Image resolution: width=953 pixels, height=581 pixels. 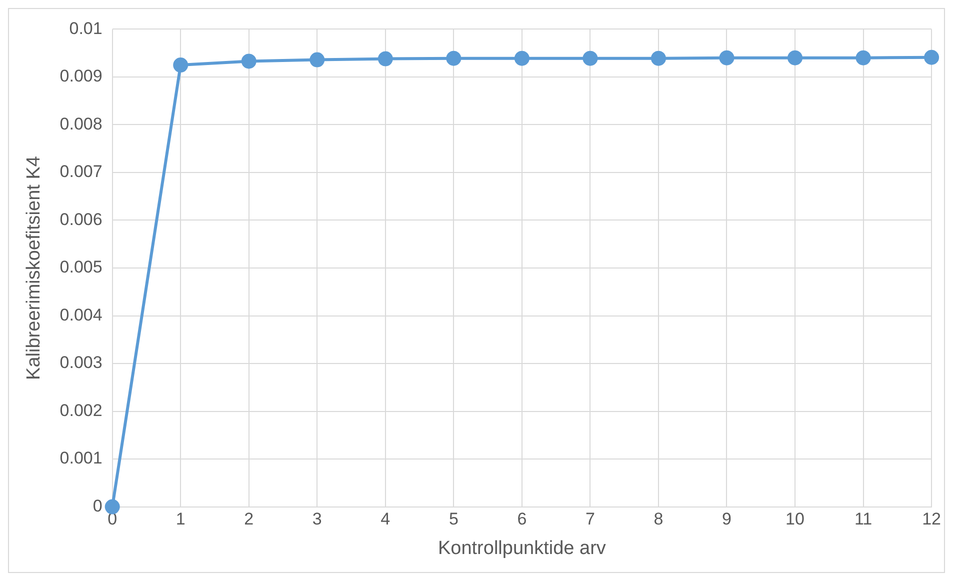 What do you see at coordinates (81, 410) in the screenshot?
I see `y-tick-label: 0.002` at bounding box center [81, 410].